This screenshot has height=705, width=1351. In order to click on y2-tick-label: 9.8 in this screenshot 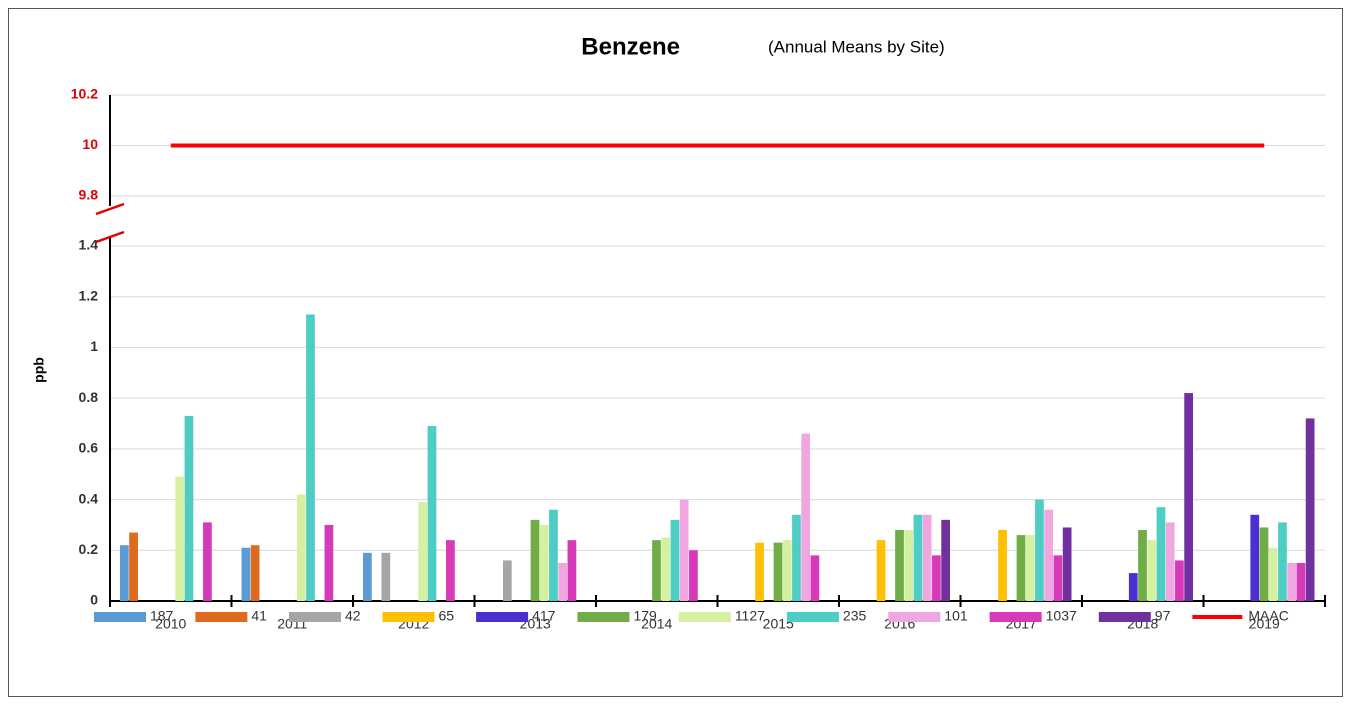, I will do `click(89, 195)`.